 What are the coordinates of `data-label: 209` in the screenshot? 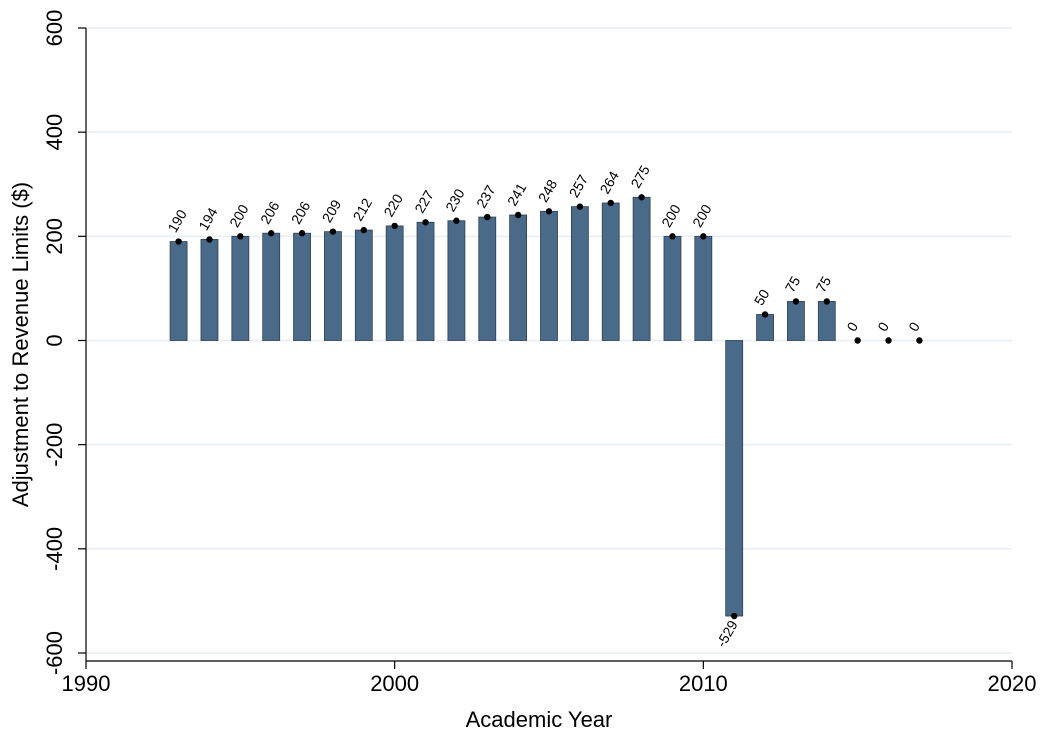 It's located at (332, 211).